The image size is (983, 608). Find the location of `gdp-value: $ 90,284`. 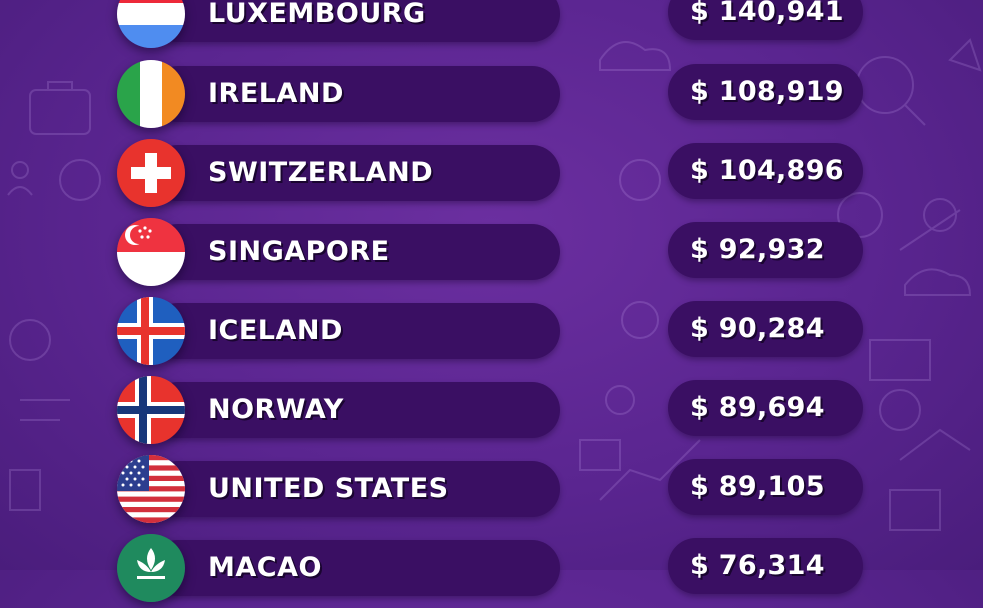

gdp-value: $ 90,284 is located at coordinates (757, 328).